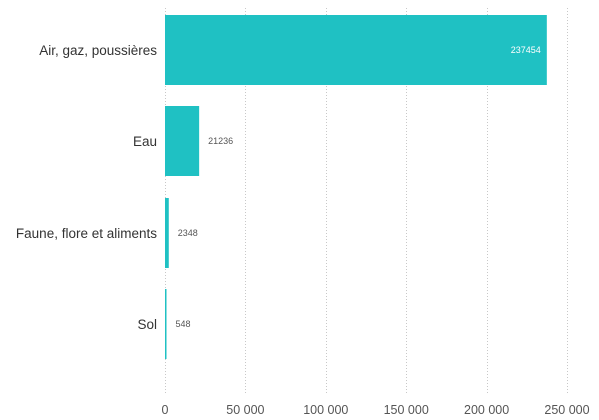 This screenshot has width=599, height=420. I want to click on data-label: 2348, so click(188, 233).